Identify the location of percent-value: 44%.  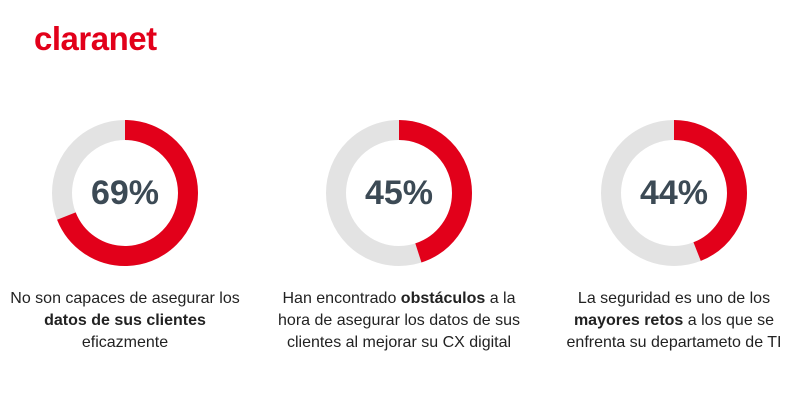
(674, 193).